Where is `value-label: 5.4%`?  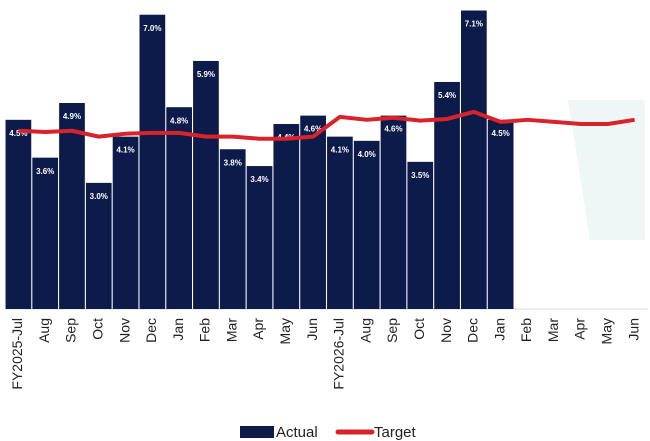 value-label: 5.4% is located at coordinates (447, 95).